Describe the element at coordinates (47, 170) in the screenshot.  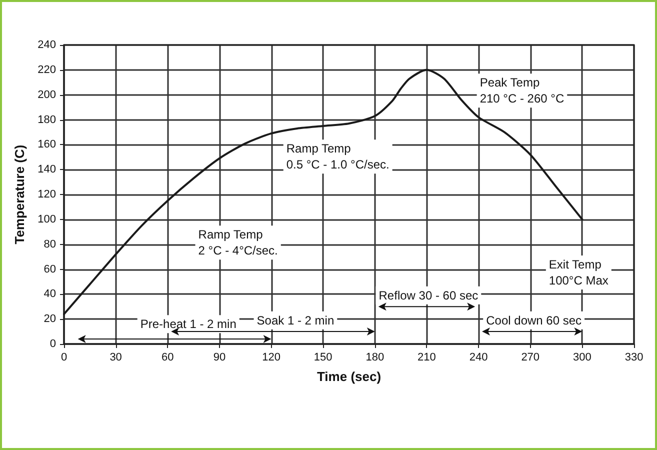
I see `y-tick-label: 140` at that location.